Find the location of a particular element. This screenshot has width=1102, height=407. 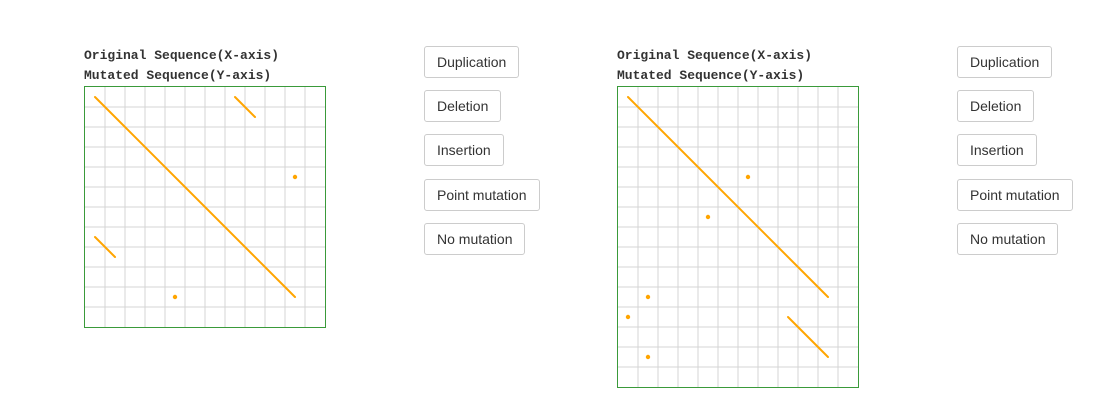

plot-frame is located at coordinates (205, 207).